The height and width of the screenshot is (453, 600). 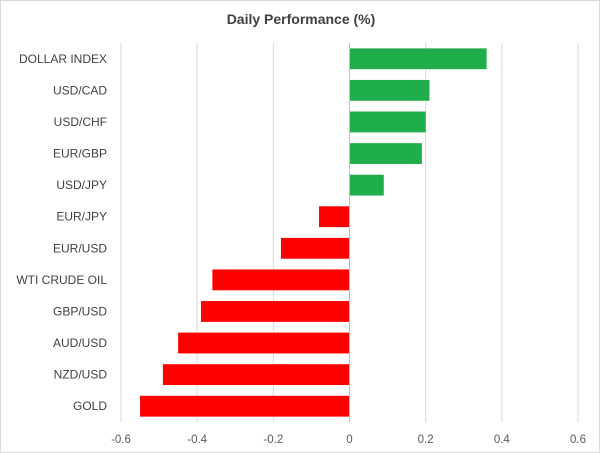 What do you see at coordinates (61, 280) in the screenshot?
I see `category-label: WTI CRUDE OIL` at bounding box center [61, 280].